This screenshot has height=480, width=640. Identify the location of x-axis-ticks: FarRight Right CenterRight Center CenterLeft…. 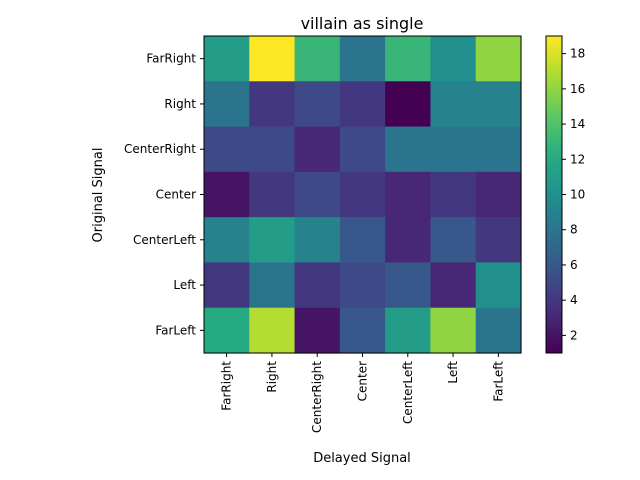
(362, 393).